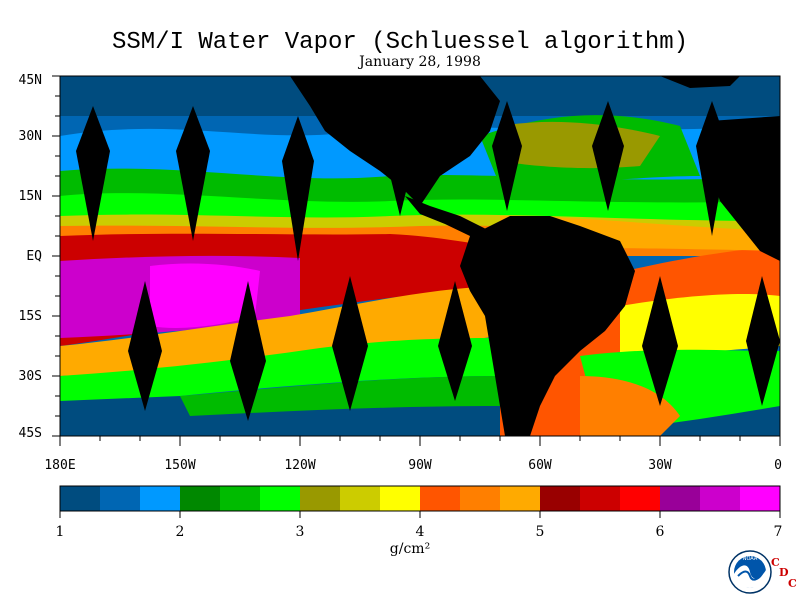  Describe the element at coordinates (420, 532) in the screenshot. I see `colorbar-tick-4: 4` at that location.